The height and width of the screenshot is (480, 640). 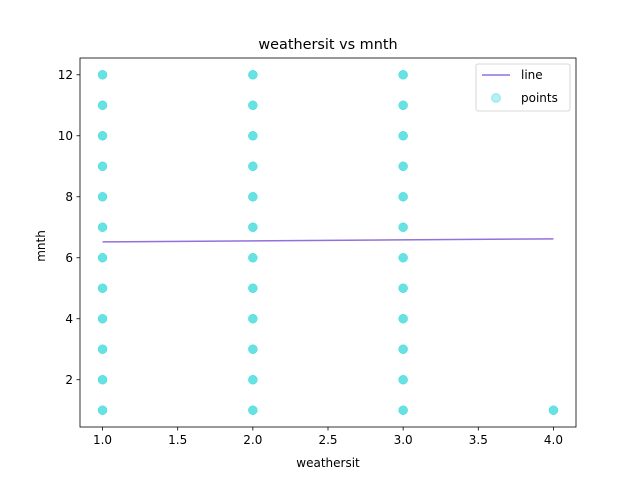 I want to click on x-tick-label: 3.5, so click(x=478, y=440).